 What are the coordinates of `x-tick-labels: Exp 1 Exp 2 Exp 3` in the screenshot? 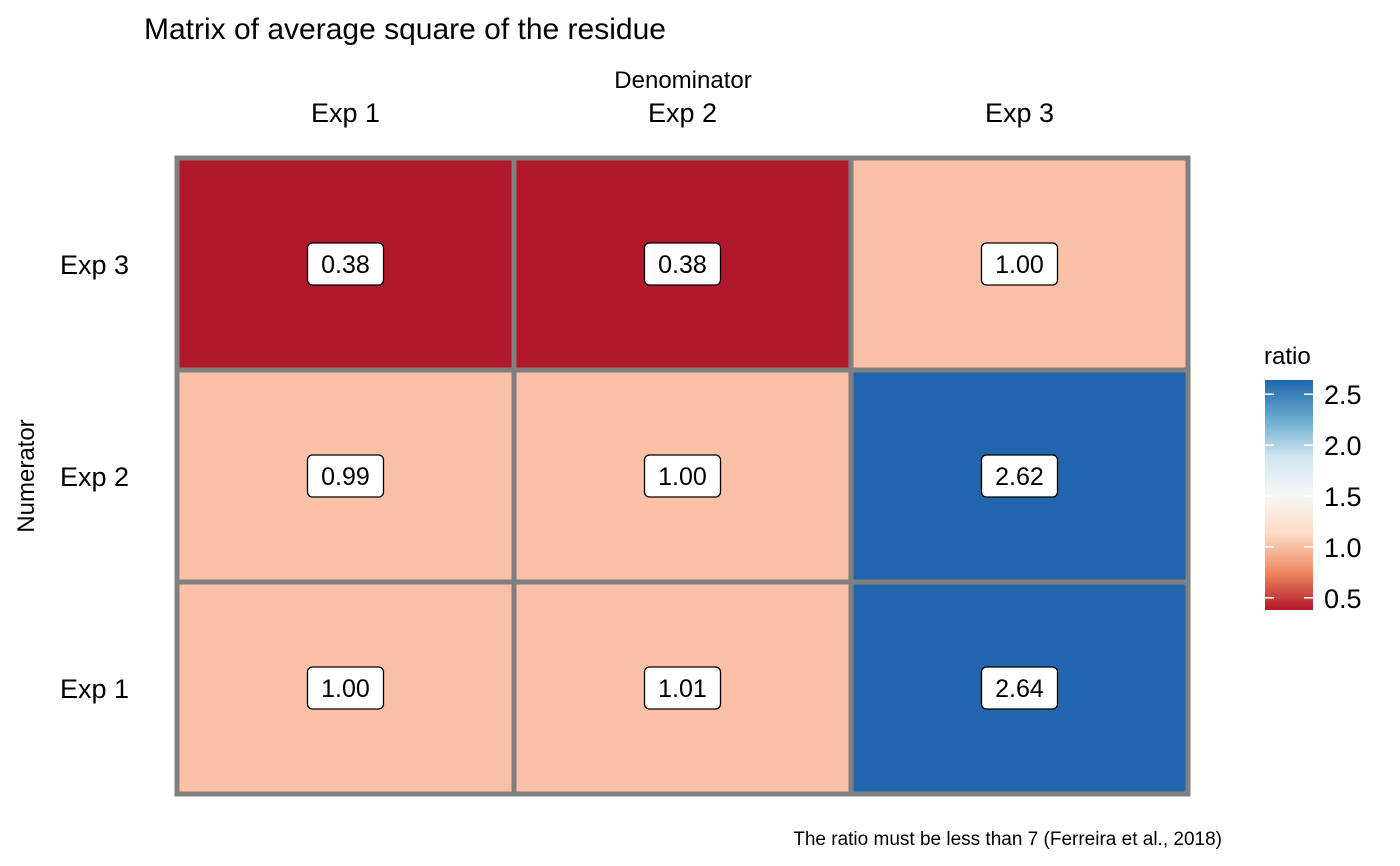 It's located at (682, 113).